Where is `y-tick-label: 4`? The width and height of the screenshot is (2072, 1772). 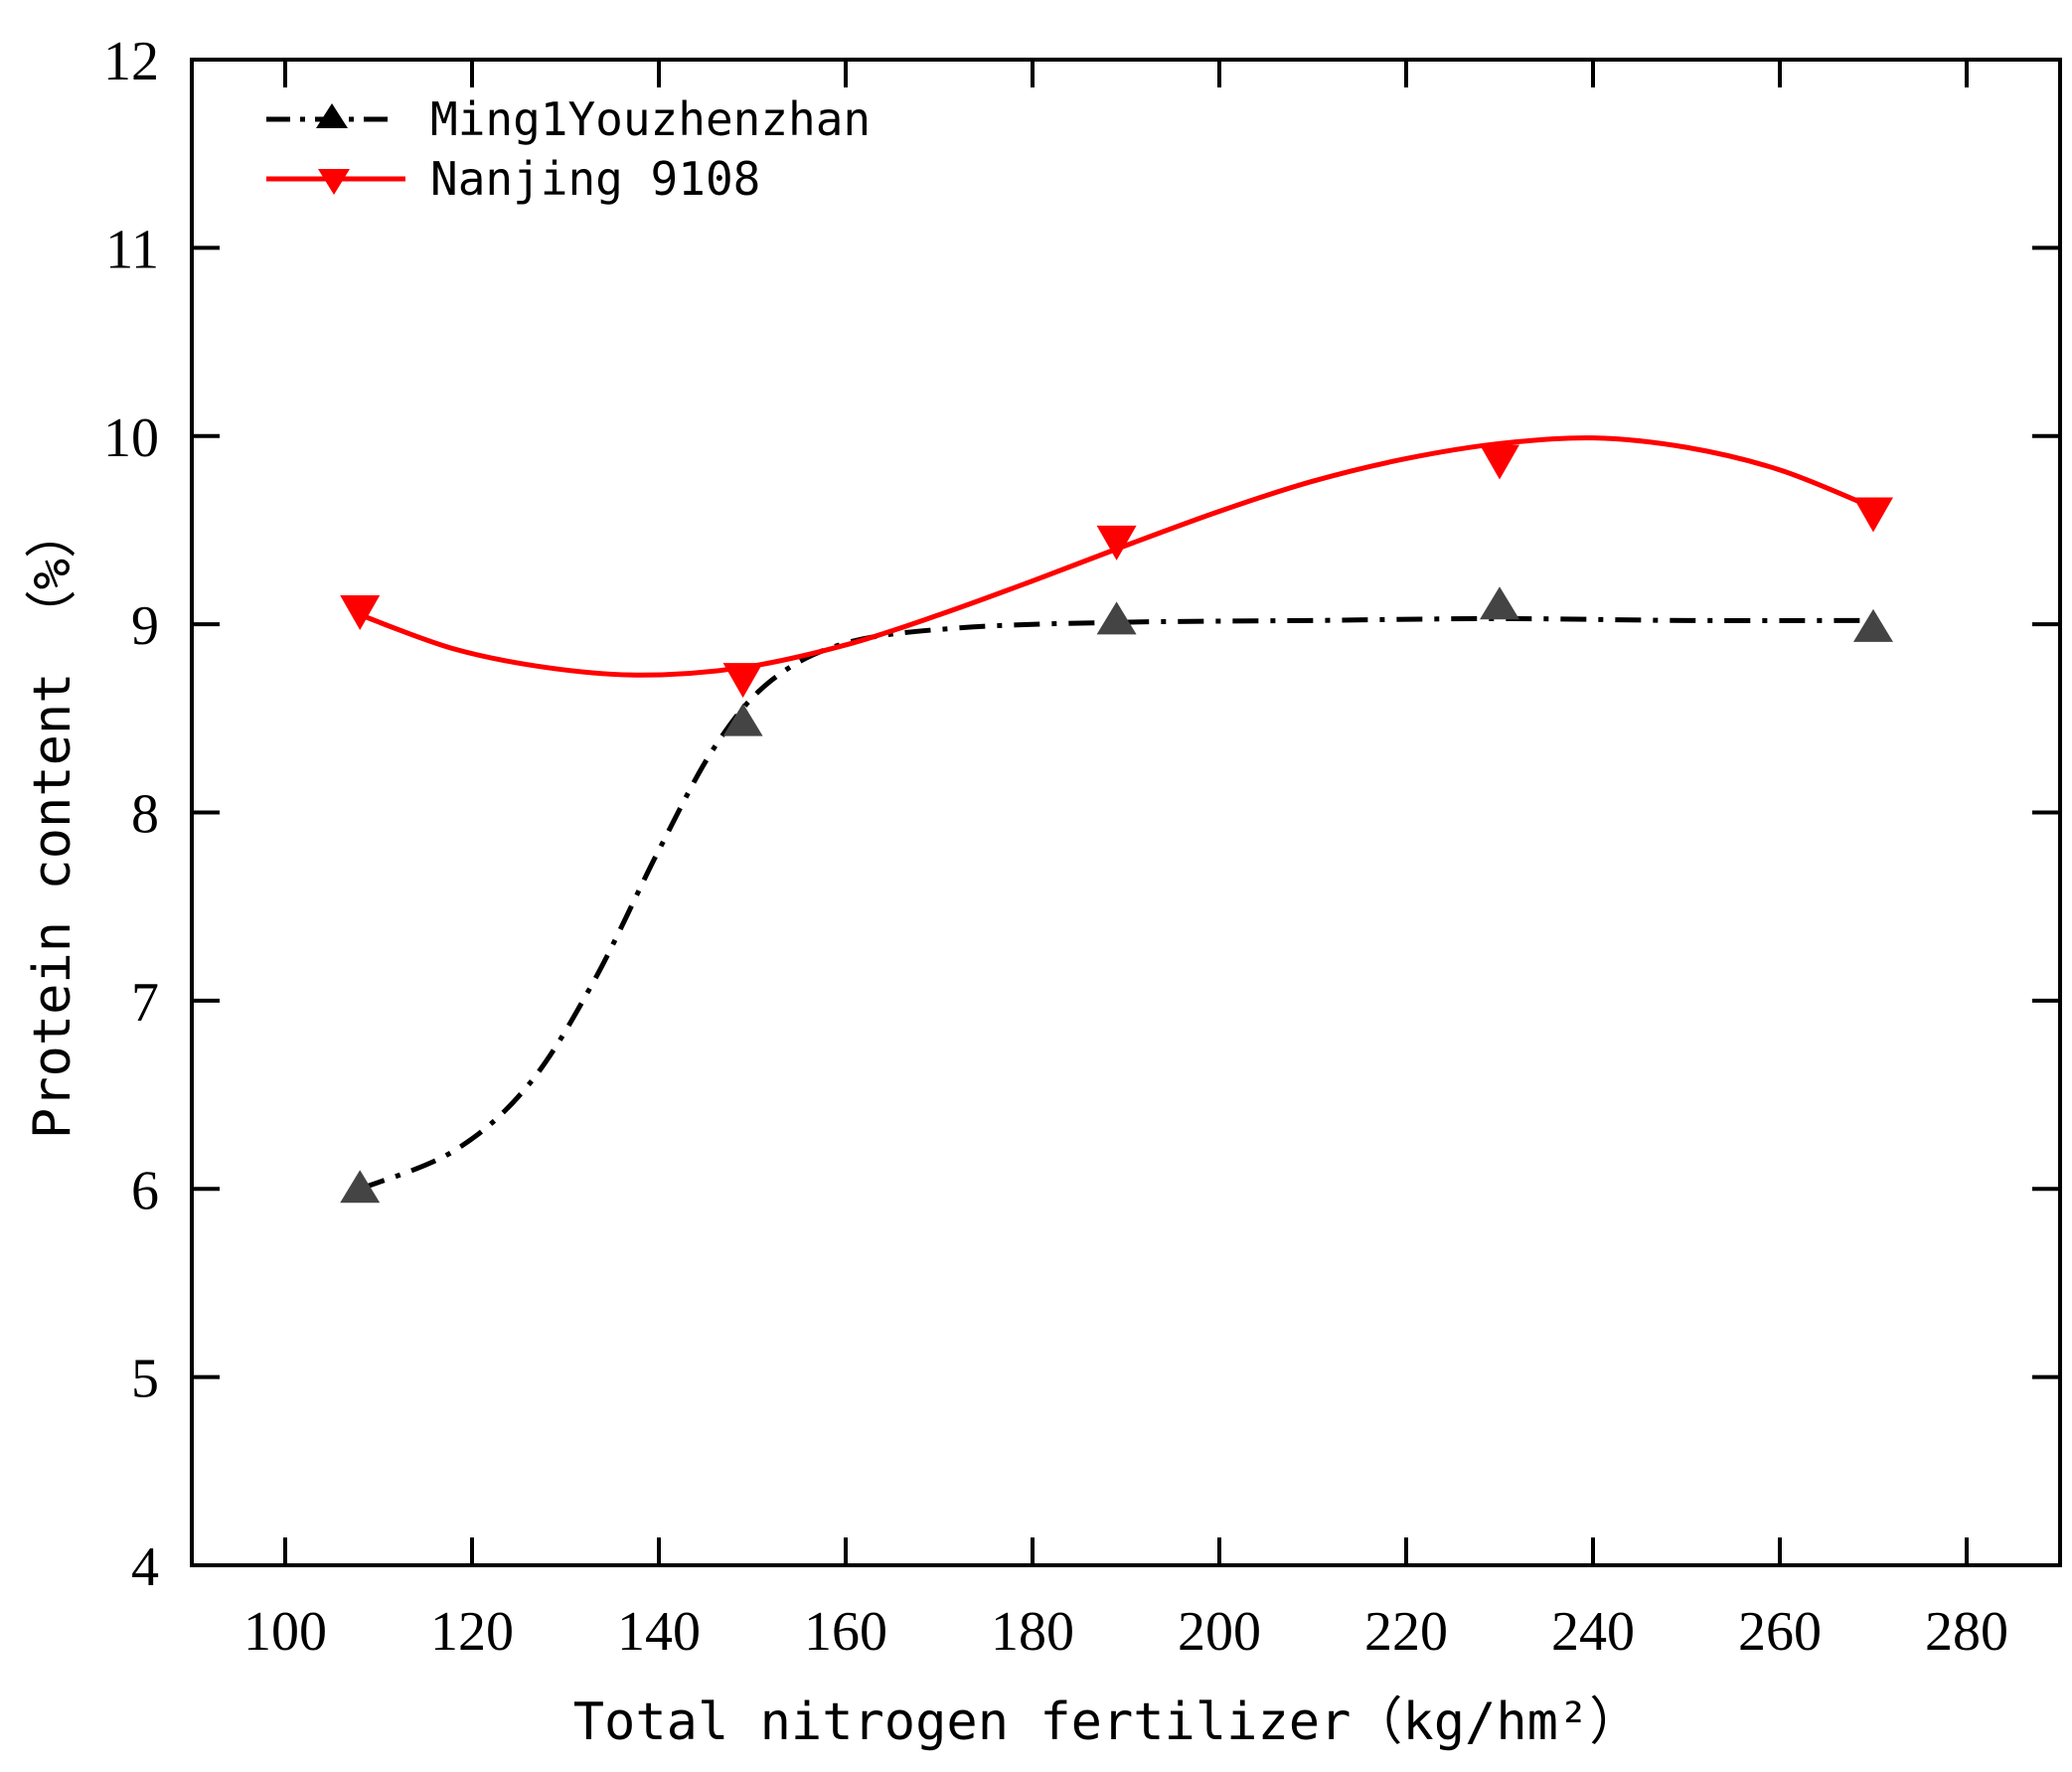 y-tick-label: 4 is located at coordinates (145, 1567).